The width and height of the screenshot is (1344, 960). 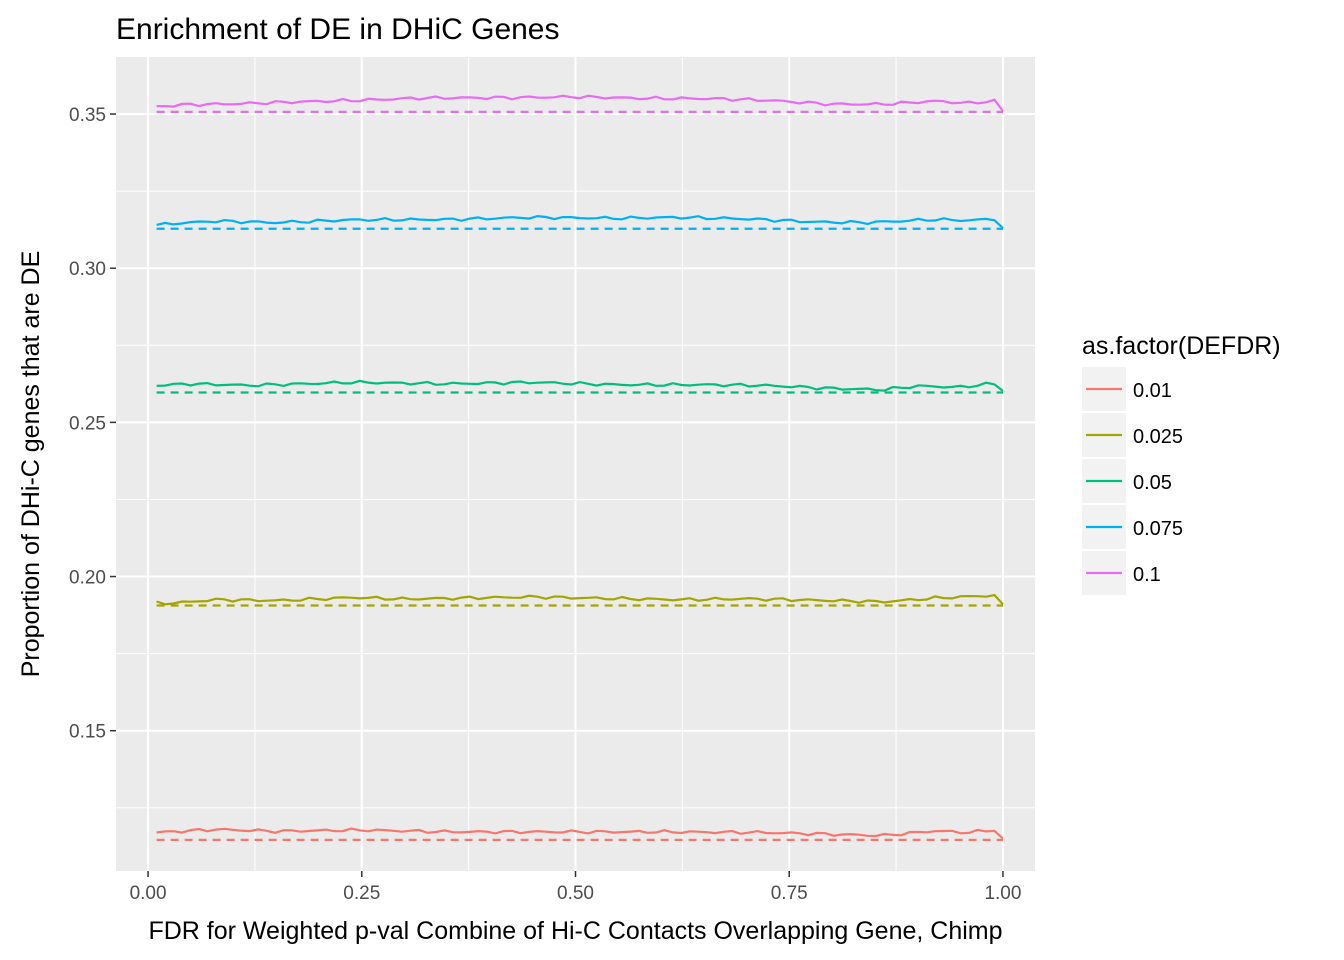 What do you see at coordinates (87, 115) in the screenshot?
I see `y-tick-label: 0.35` at bounding box center [87, 115].